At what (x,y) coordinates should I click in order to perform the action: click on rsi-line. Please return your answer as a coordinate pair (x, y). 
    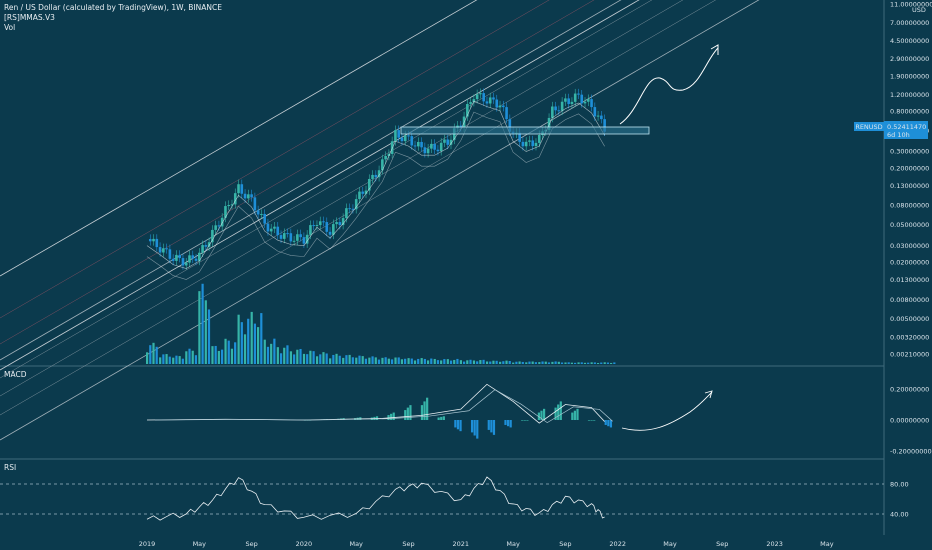
    Looking at the image, I should click on (375, 498).